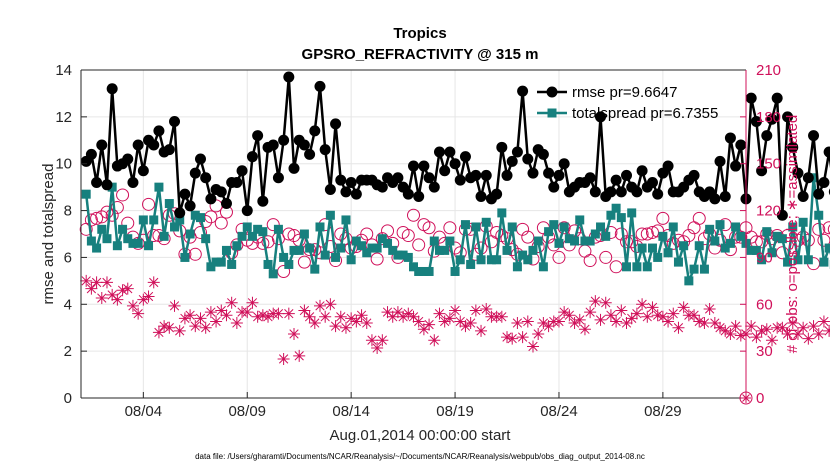 The height and width of the screenshot is (470, 830). I want to click on y-right-axis-label: # of obs: o=possible; ∗=assimilated, so click(792, 234).